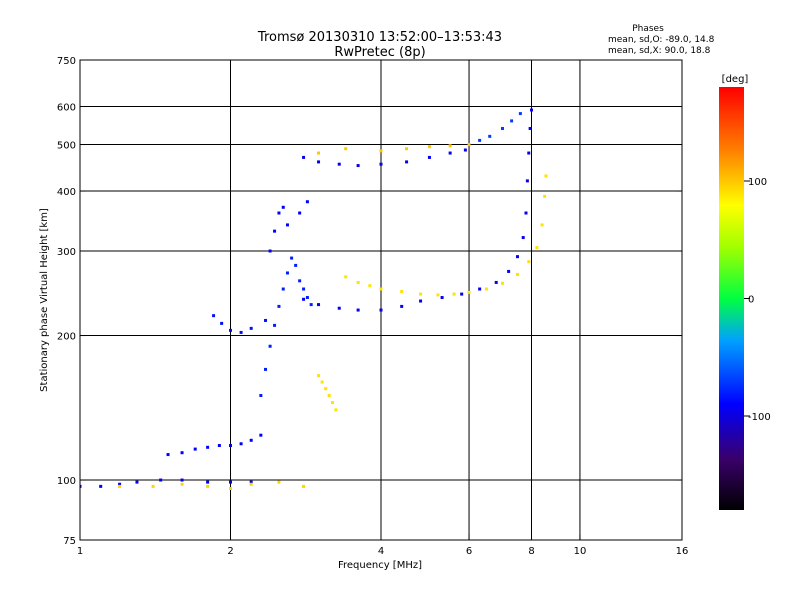 The image size is (800, 604). Describe the element at coordinates (648, 29) in the screenshot. I see `legend-title: Phases` at that location.